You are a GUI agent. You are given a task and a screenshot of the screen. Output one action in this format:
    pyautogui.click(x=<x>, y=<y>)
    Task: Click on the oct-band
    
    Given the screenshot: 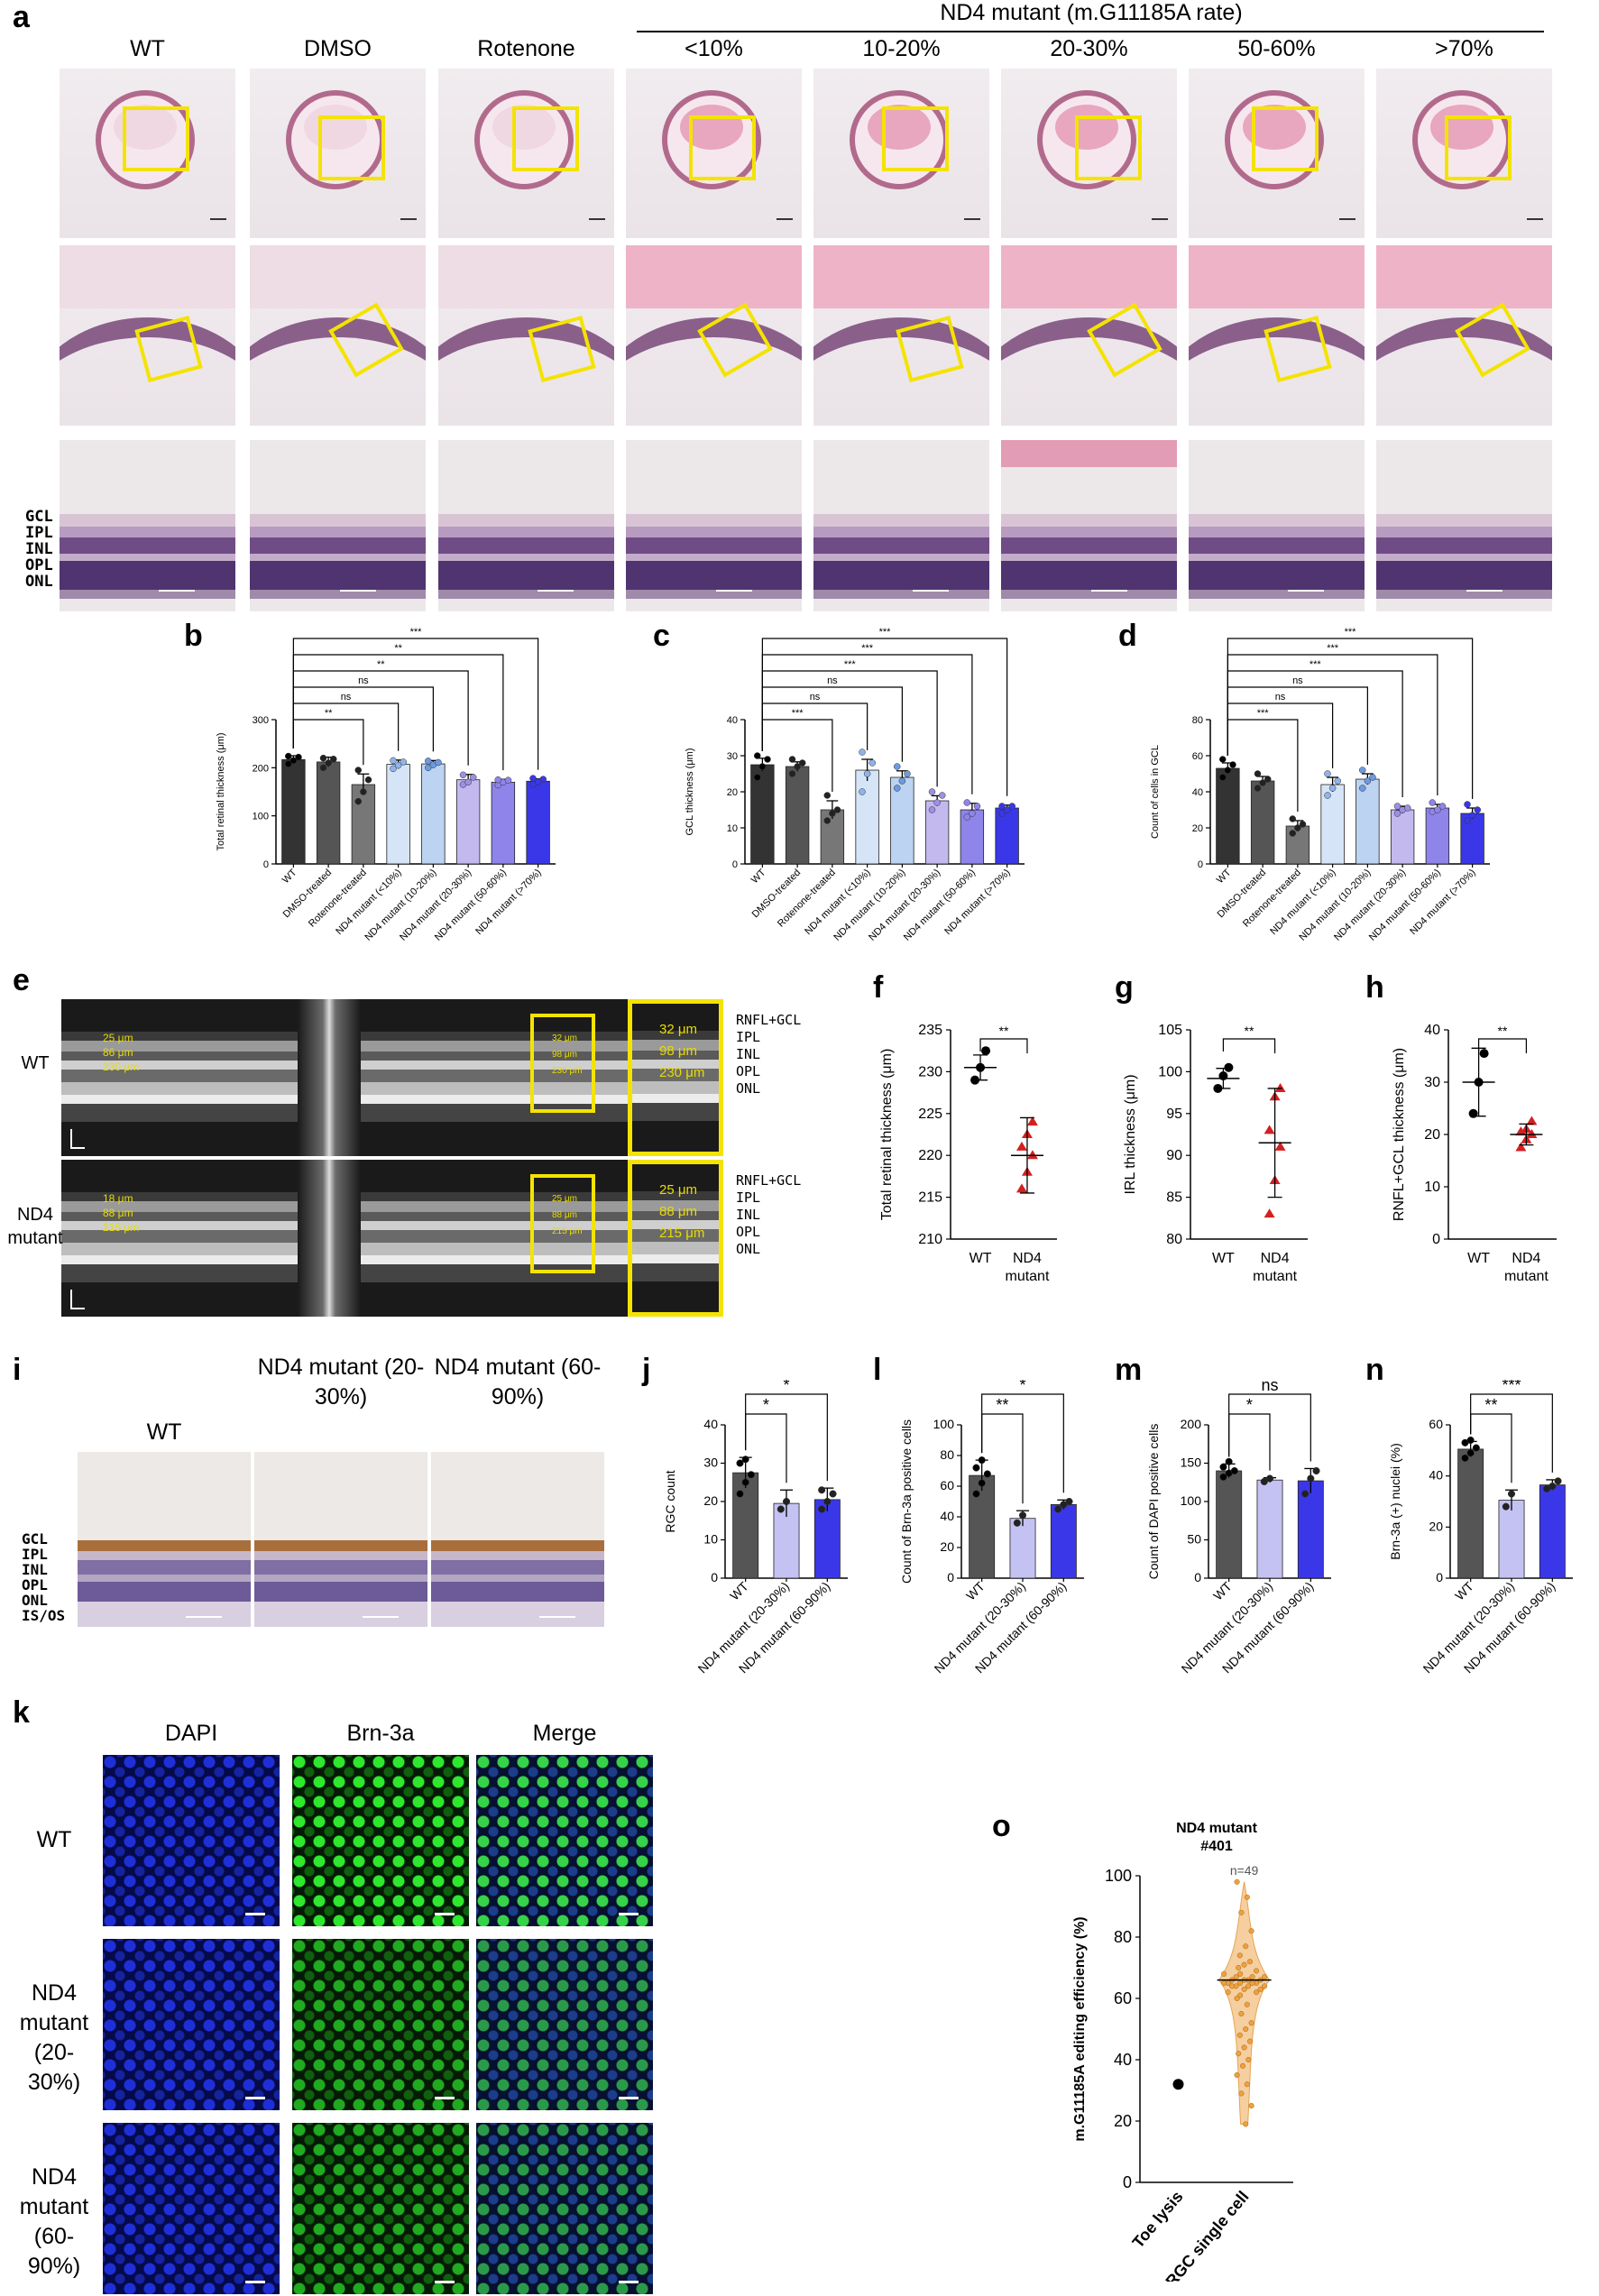 What is the action you would take?
    pyautogui.click(x=675, y=1258)
    